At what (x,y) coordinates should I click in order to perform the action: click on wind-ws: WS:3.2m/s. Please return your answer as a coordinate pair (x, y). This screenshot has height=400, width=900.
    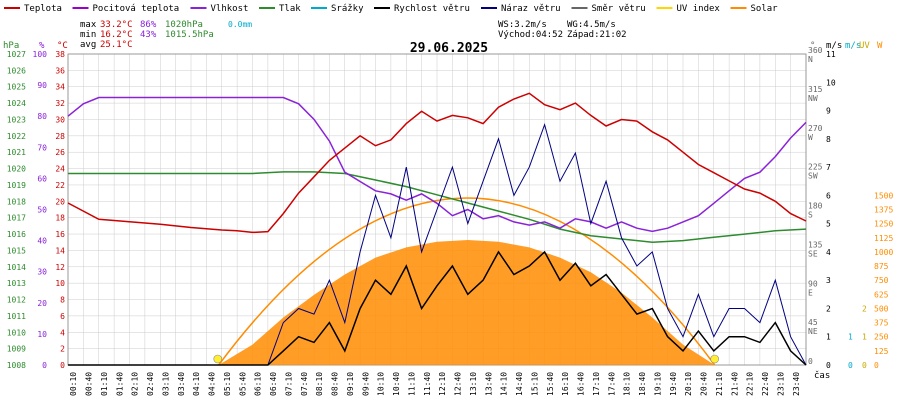
    Looking at the image, I should click on (522, 25).